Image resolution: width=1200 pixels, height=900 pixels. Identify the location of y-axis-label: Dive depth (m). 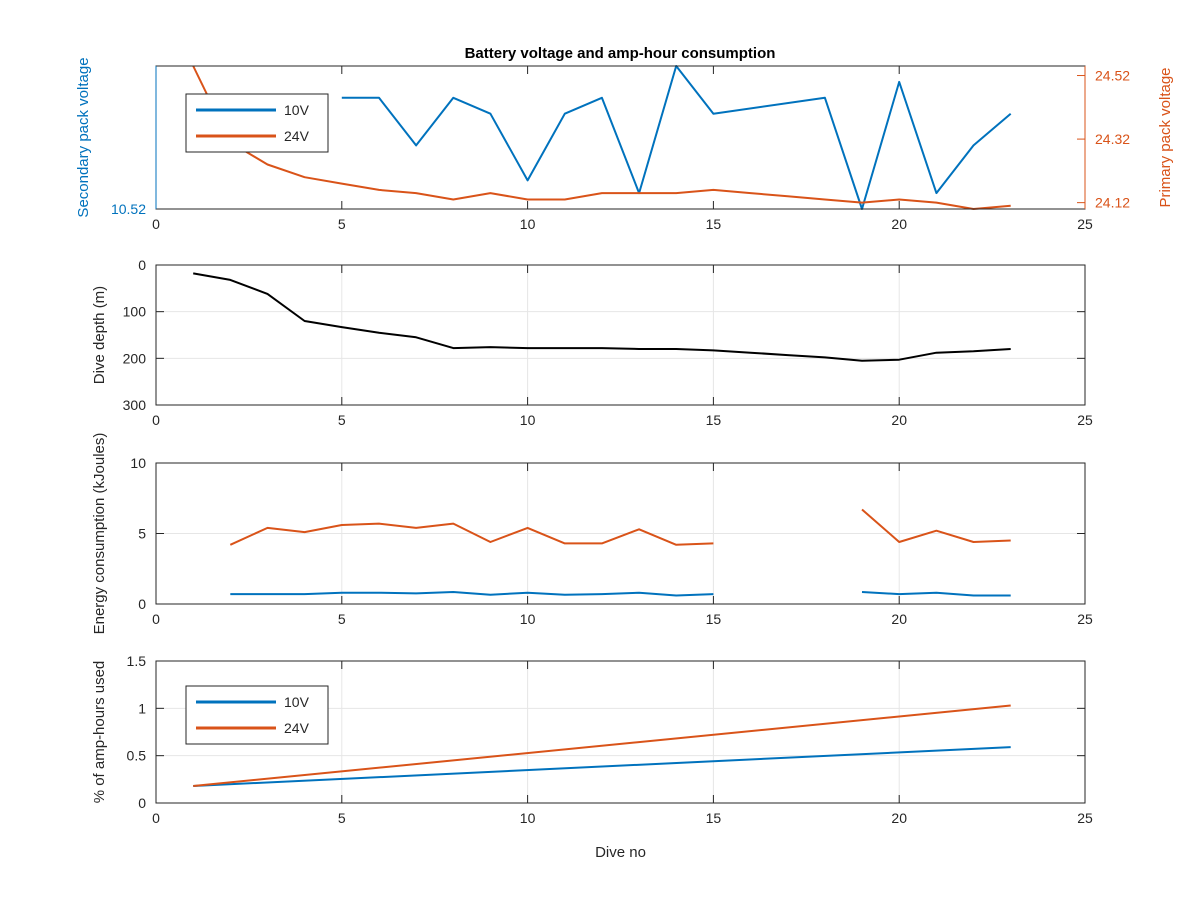
(99, 335).